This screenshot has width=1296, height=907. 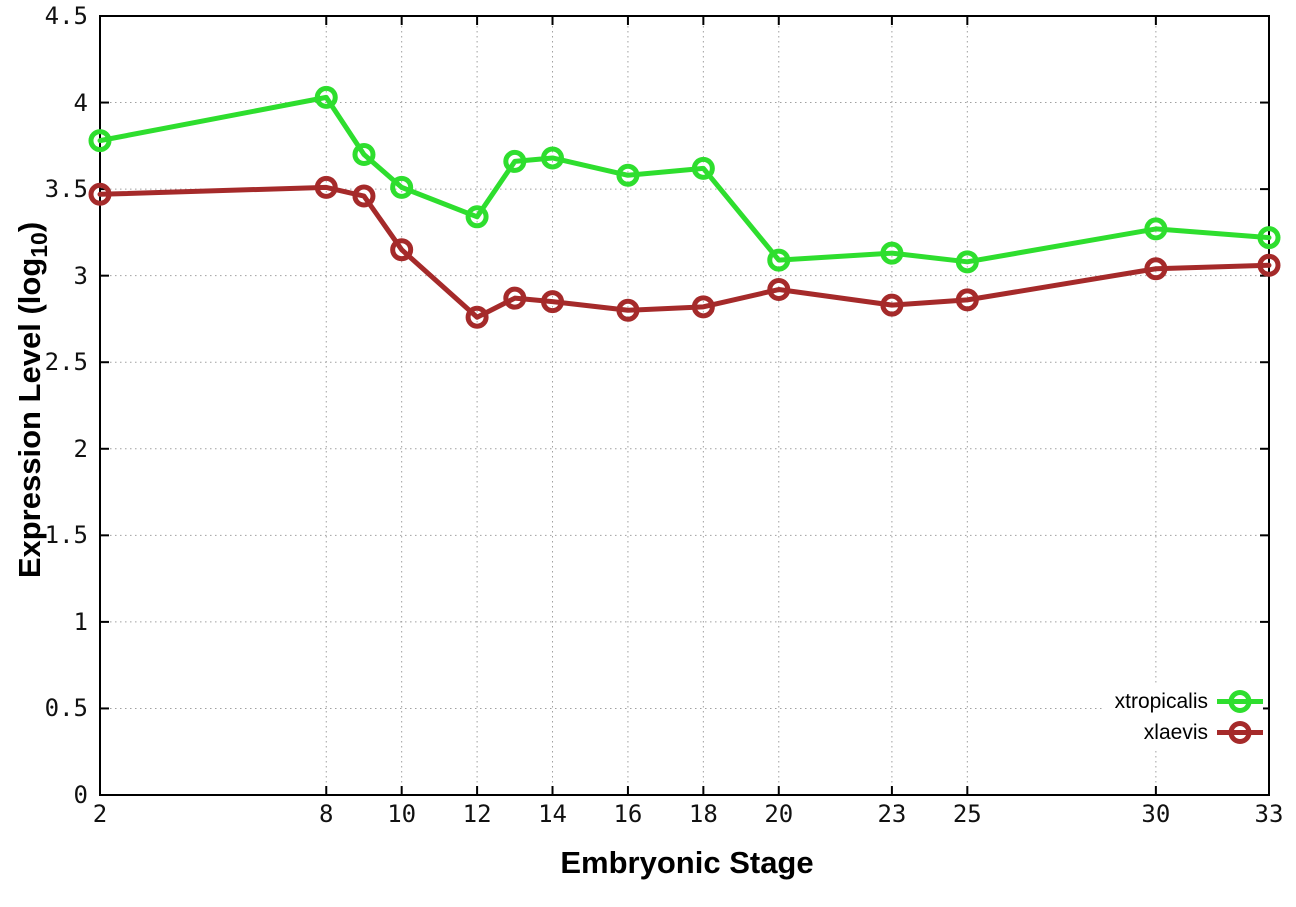 What do you see at coordinates (39, 245) in the screenshot?
I see `y-axis-title-subscript: 10` at bounding box center [39, 245].